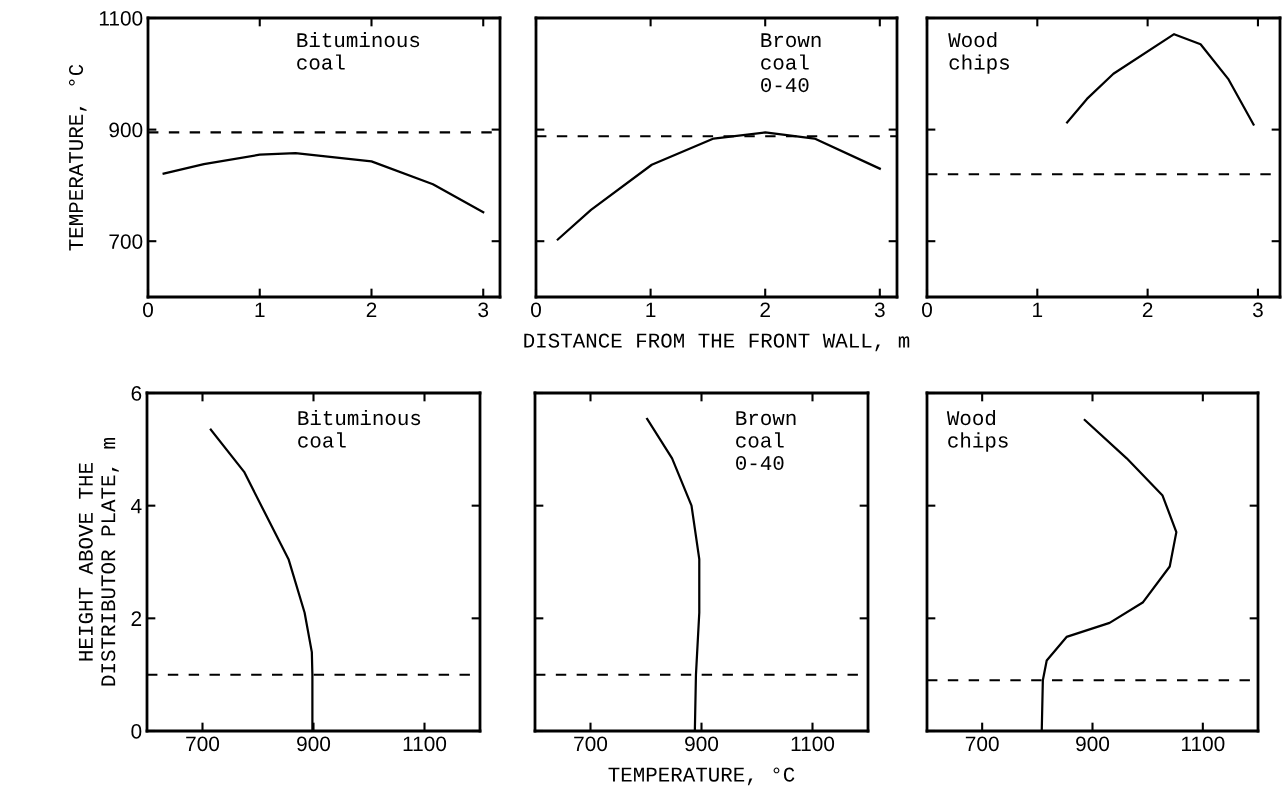 The height and width of the screenshot is (803, 1286). What do you see at coordinates (136, 618) in the screenshot?
I see `y-tick-label: 2` at bounding box center [136, 618].